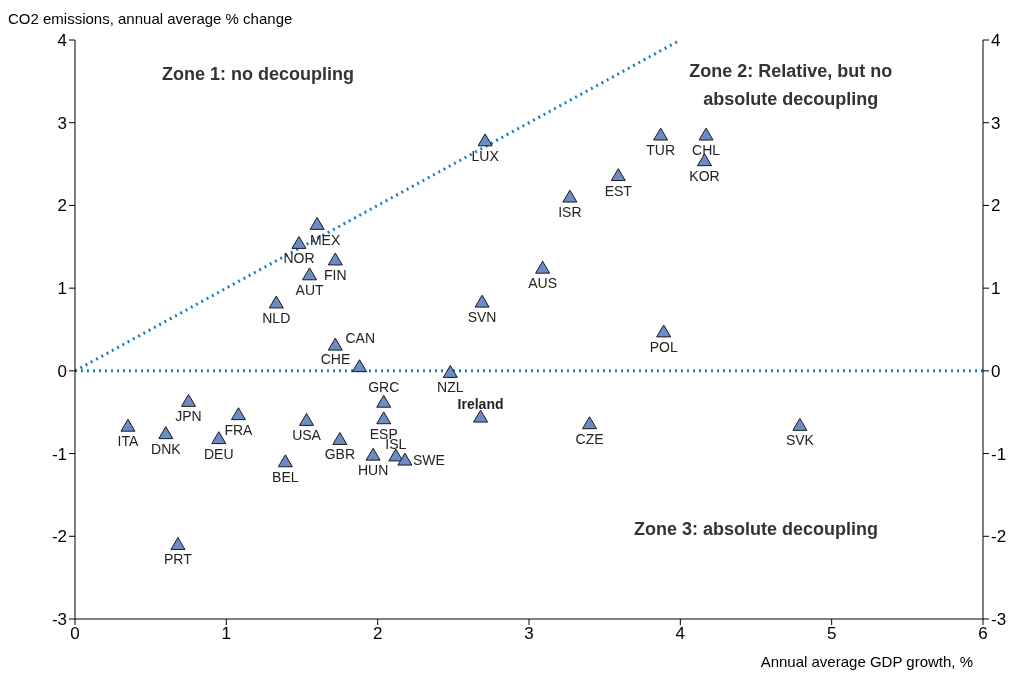  Describe the element at coordinates (996, 289) in the screenshot. I see `y2-tick-label: 1` at that location.